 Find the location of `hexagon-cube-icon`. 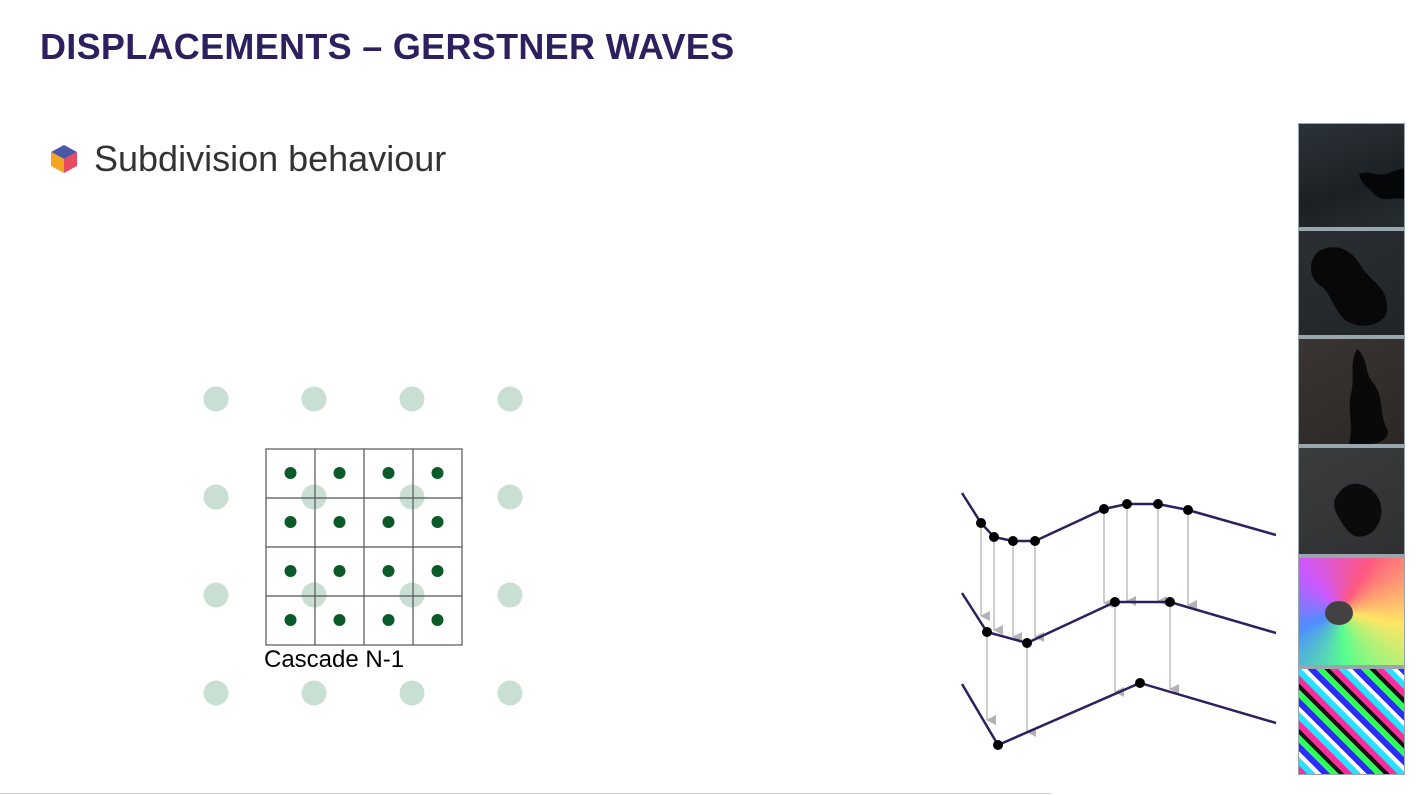

hexagon-cube-icon is located at coordinates (64, 159).